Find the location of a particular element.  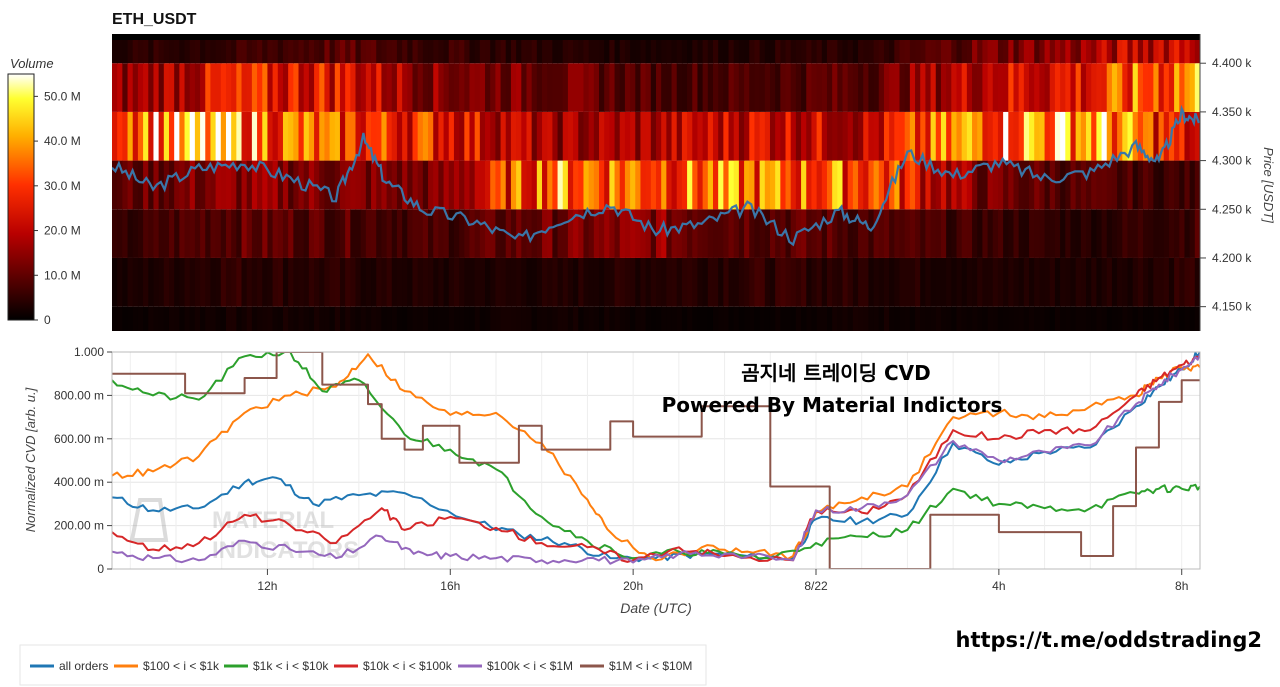

footer-link: https://t.me/oddstrading2 is located at coordinates (1109, 640).